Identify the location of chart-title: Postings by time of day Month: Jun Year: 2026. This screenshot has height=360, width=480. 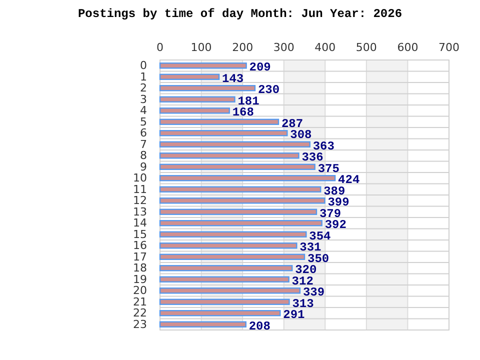
(240, 14).